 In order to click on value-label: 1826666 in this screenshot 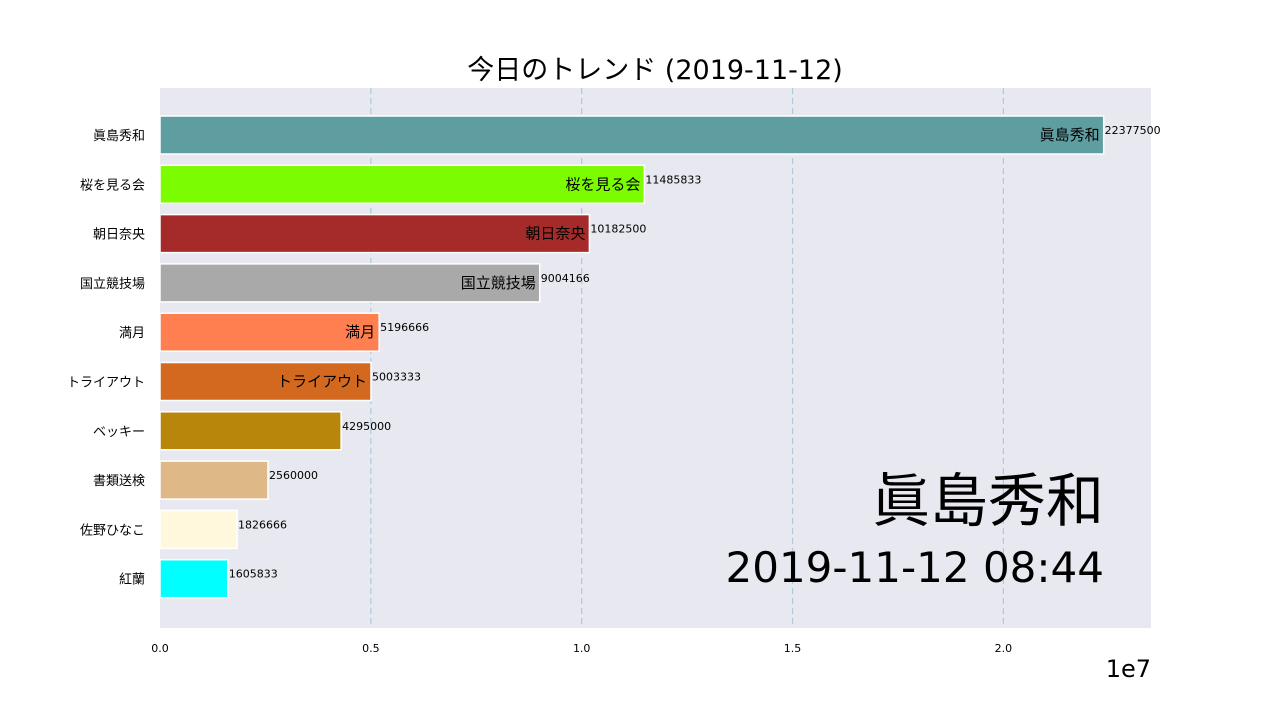, I will do `click(262, 524)`.